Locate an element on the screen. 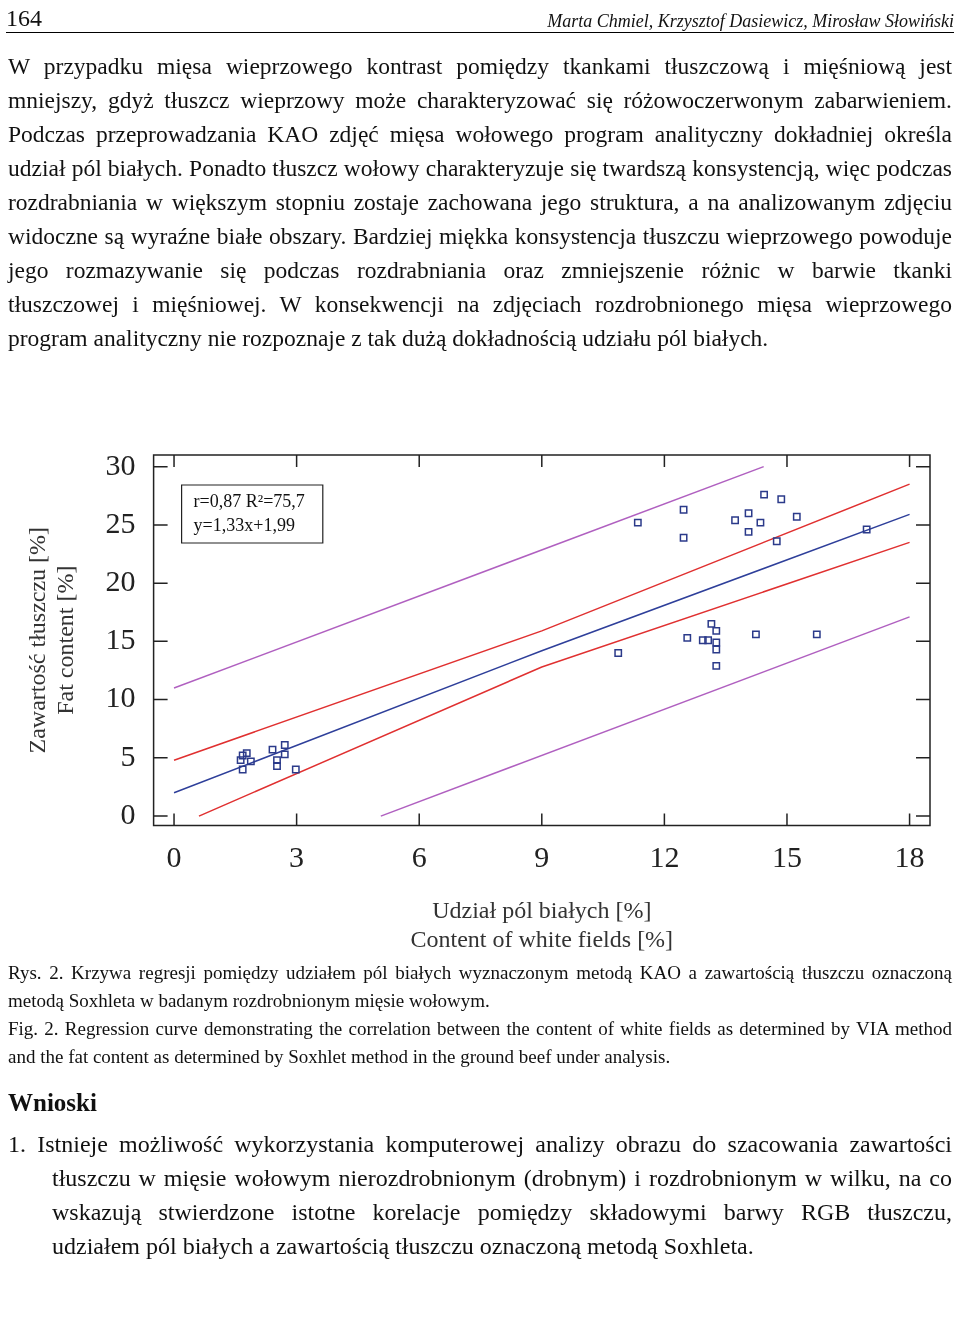  x-tick-label: 12 is located at coordinates (664, 857).